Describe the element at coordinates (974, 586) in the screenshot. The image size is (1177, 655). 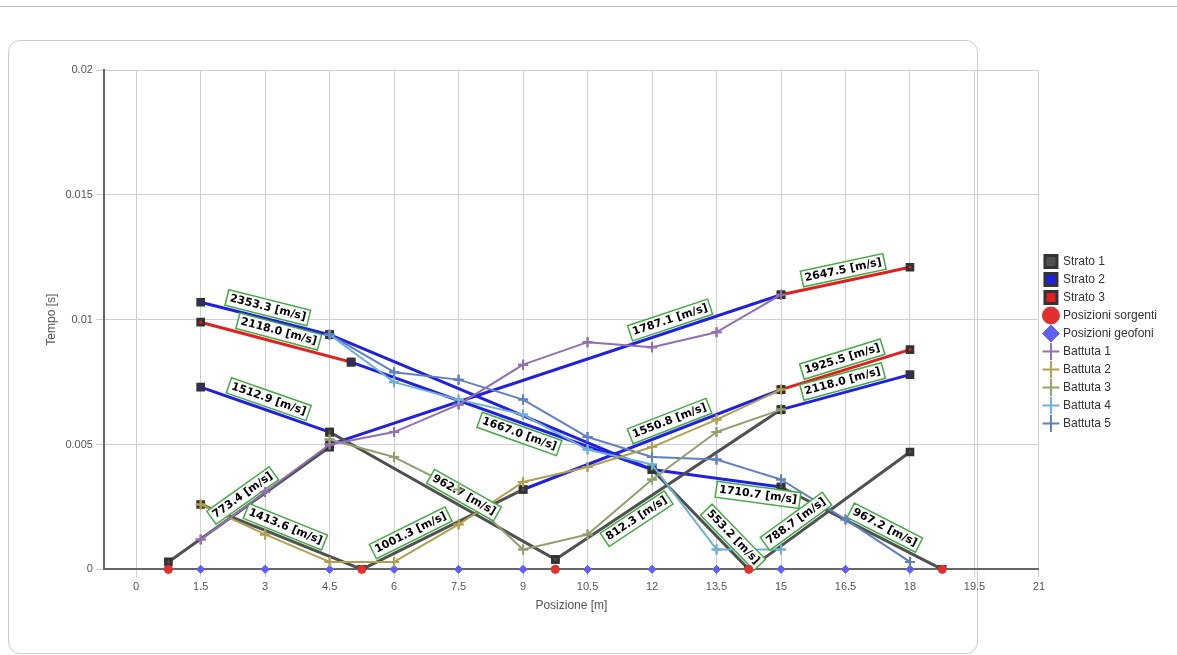
I see `x-tick-label: 19.5` at that location.